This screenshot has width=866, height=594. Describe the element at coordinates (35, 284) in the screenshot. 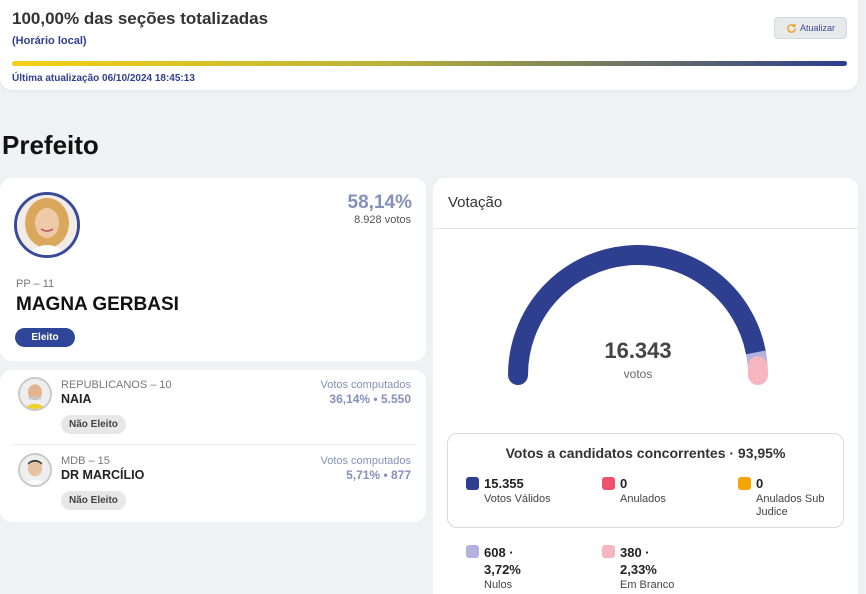

I see `winner-party: PP – 11` at that location.